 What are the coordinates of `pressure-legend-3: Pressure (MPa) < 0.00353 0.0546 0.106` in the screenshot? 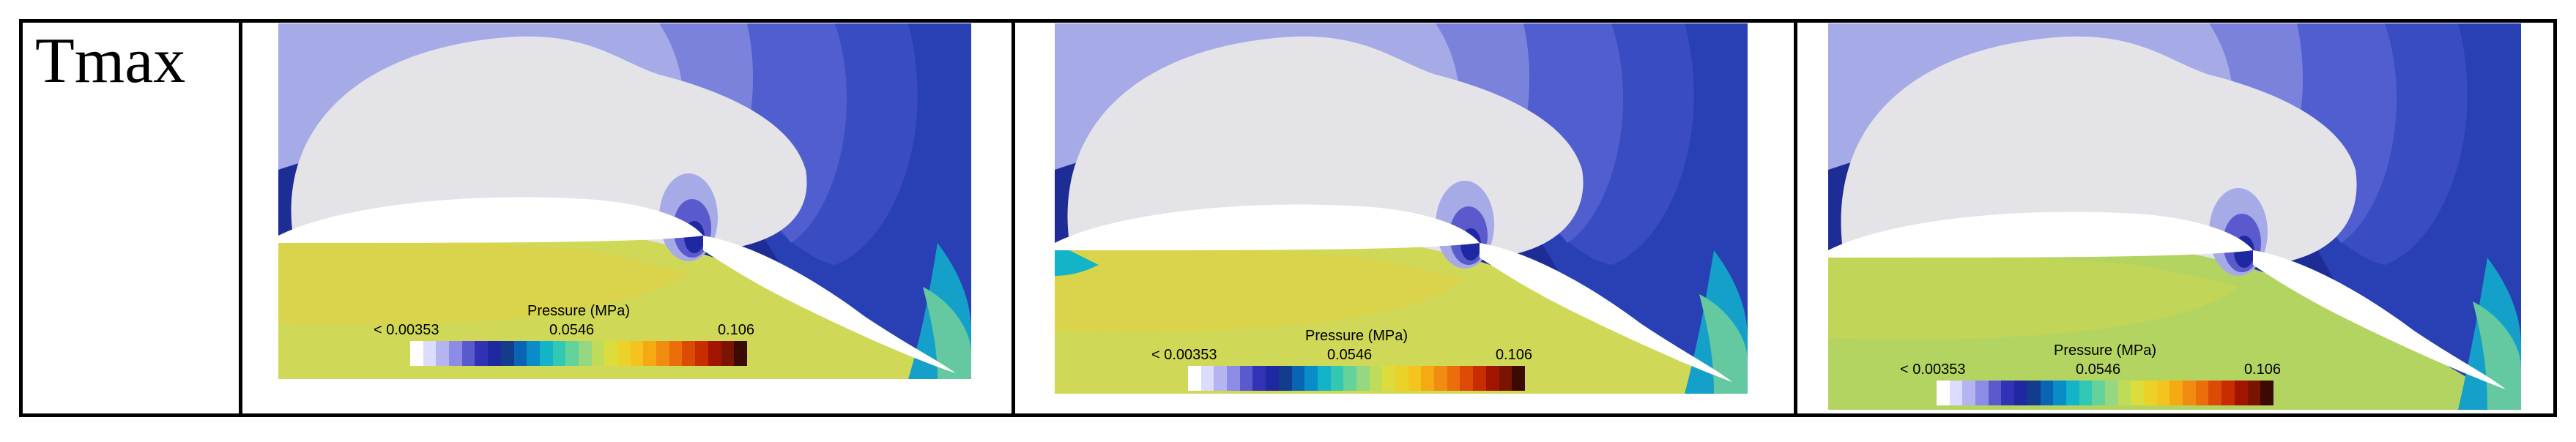 It's located at (2090, 375).